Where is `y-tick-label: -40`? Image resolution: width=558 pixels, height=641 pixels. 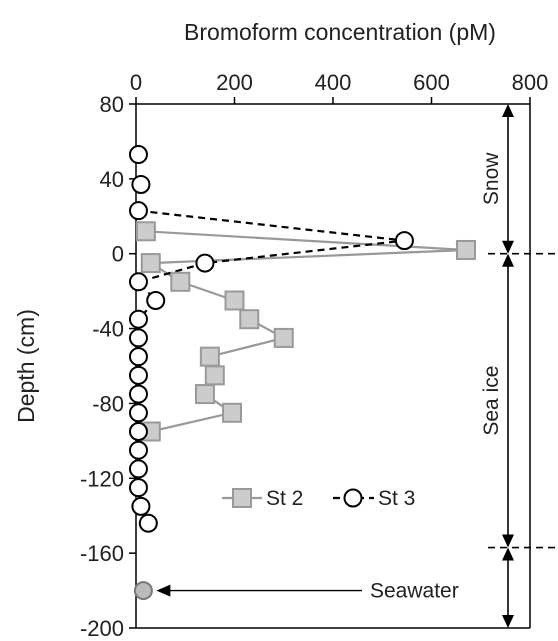 y-tick-label: -40 is located at coordinates (108, 329).